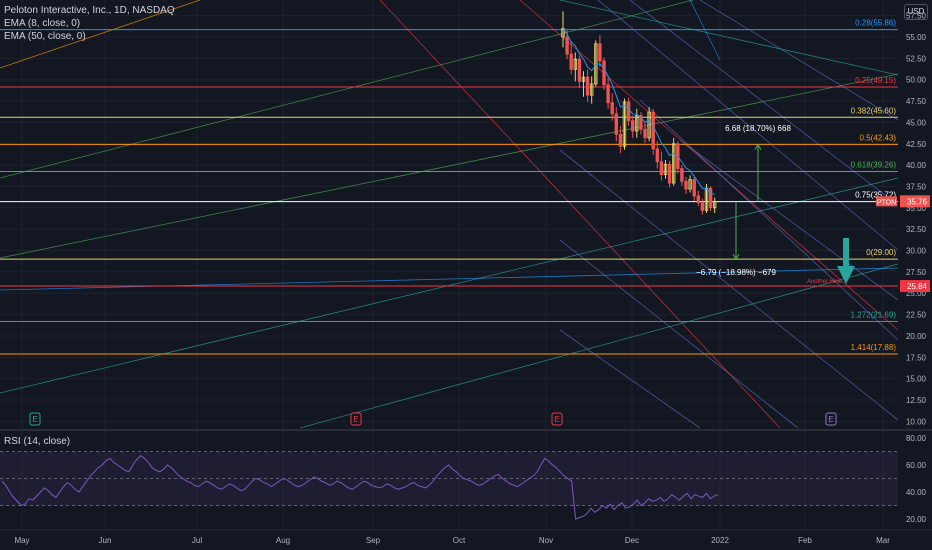  What do you see at coordinates (916, 272) in the screenshot?
I see `y-tick-label: 27.50` at bounding box center [916, 272].